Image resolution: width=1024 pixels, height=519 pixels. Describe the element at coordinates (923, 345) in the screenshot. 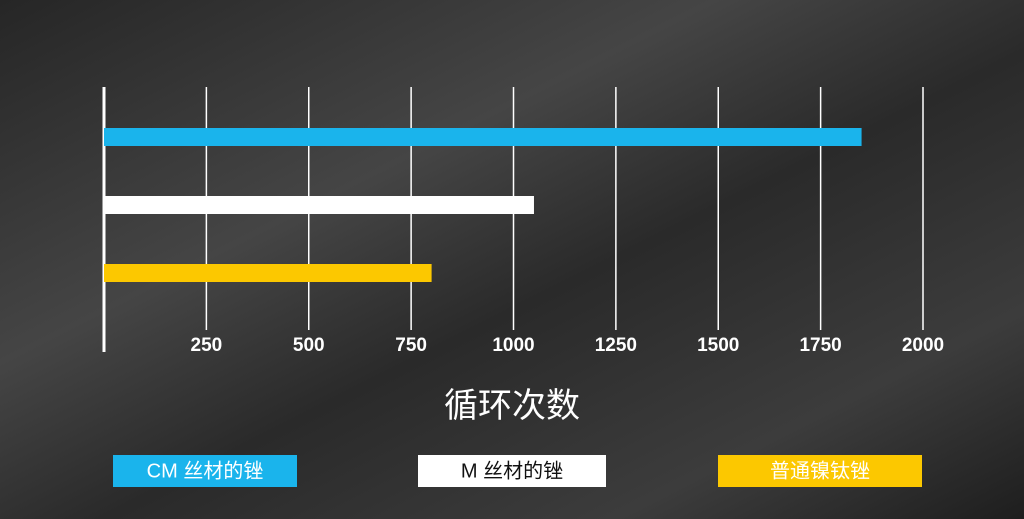

I see `x-tick-label: 2000` at that location.